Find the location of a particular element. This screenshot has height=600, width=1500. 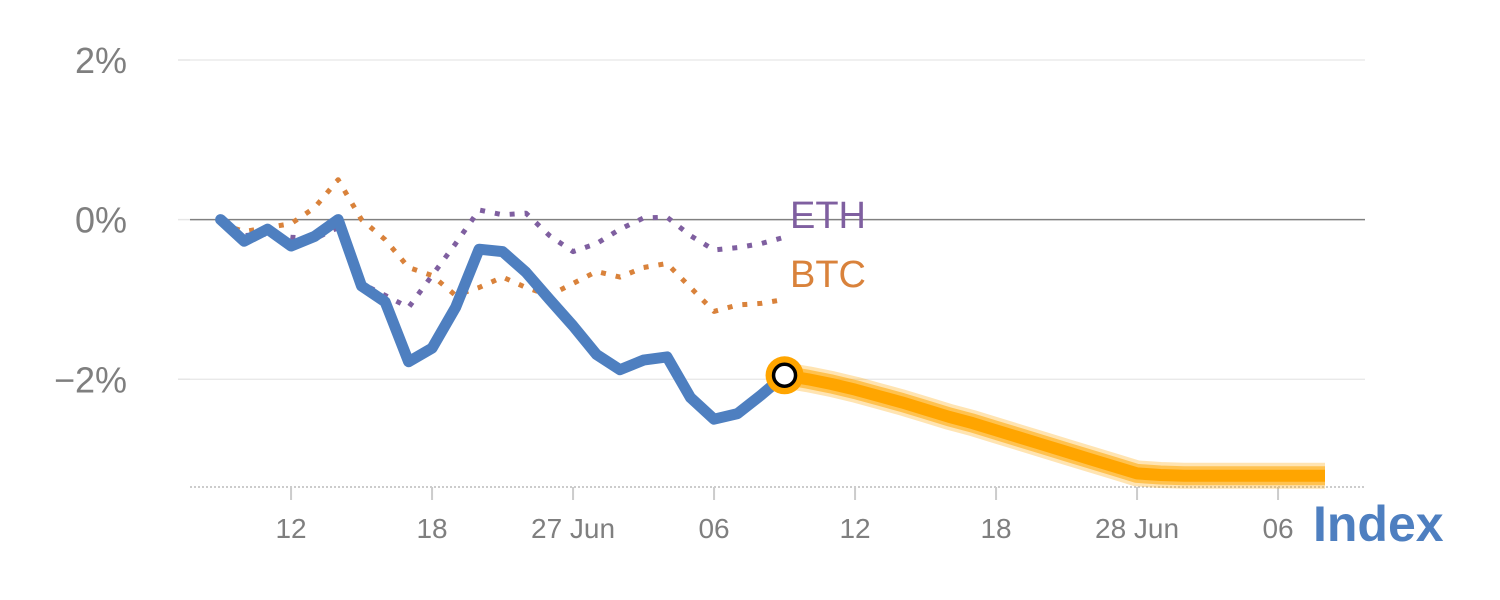

x-axis: 12 18 27 Jun 06 12 18 28 Jun 06 is located at coordinates (777, 515).